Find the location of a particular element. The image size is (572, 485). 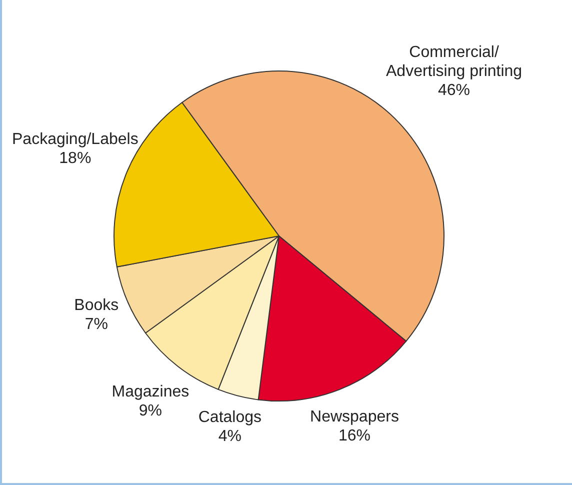

slice-label: Magazines is located at coordinates (151, 392).